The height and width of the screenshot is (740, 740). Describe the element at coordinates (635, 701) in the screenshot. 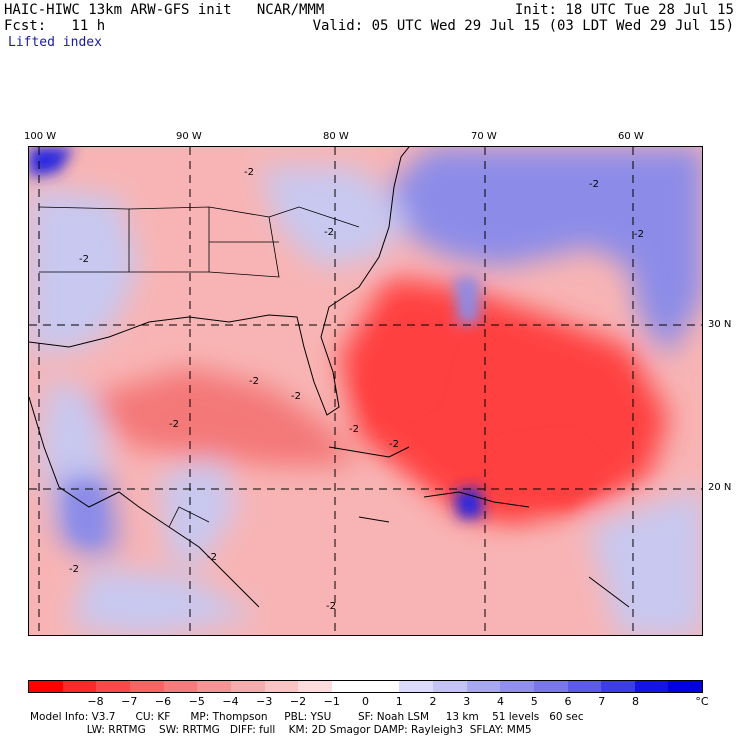

I see `legend-tick-label: 8` at that location.